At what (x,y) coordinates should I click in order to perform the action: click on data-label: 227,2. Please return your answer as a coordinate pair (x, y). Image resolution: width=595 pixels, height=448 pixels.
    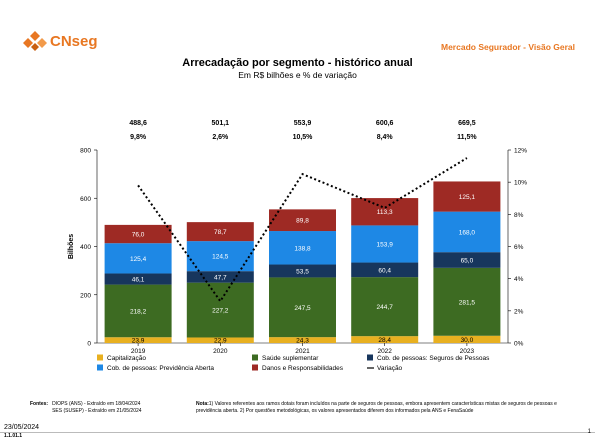
    Looking at the image, I should click on (220, 311).